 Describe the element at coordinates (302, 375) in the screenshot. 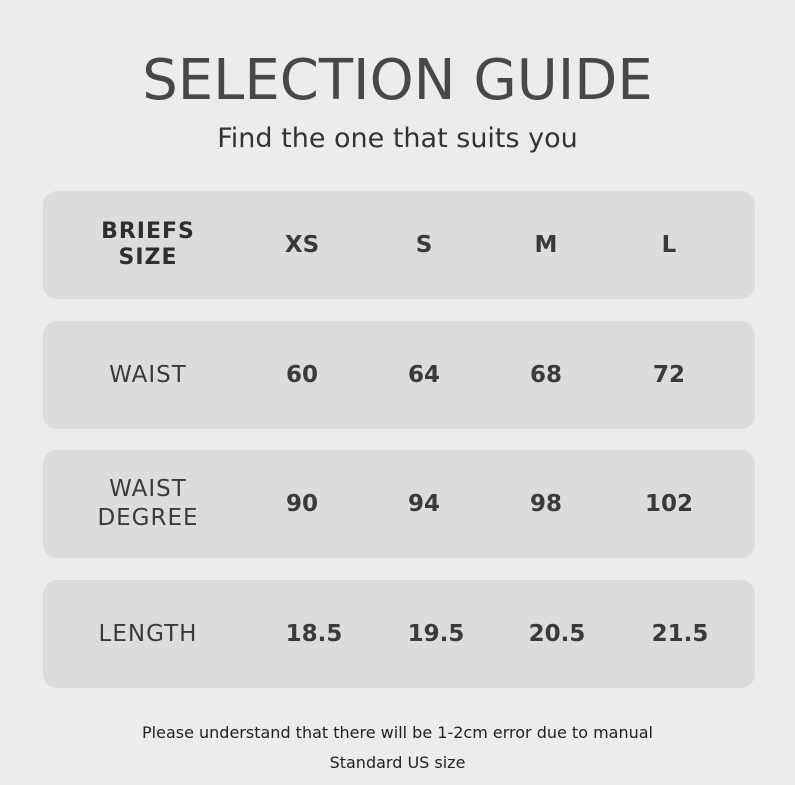

I see `table-cell: 60` at that location.